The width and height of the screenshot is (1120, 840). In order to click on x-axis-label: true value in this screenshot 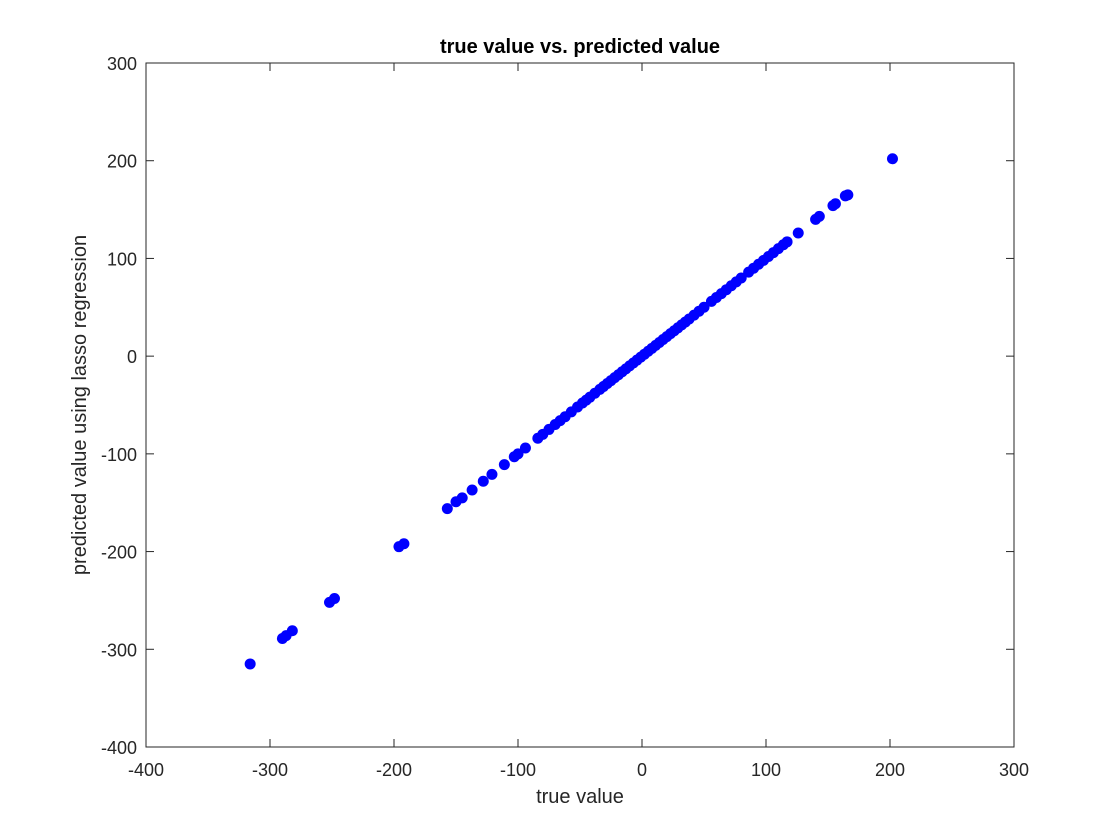, I will do `click(580, 797)`.